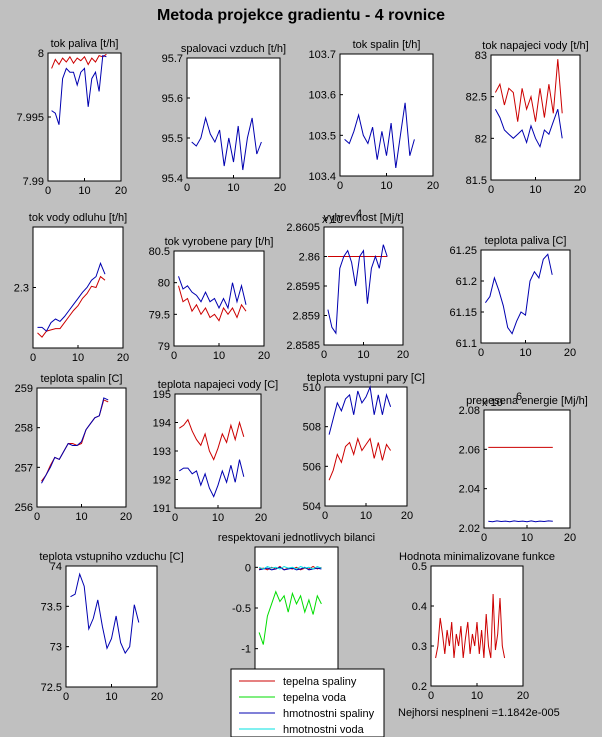  What do you see at coordinates (172, 179) in the screenshot?
I see `y-tick-label: 95.4` at bounding box center [172, 179].